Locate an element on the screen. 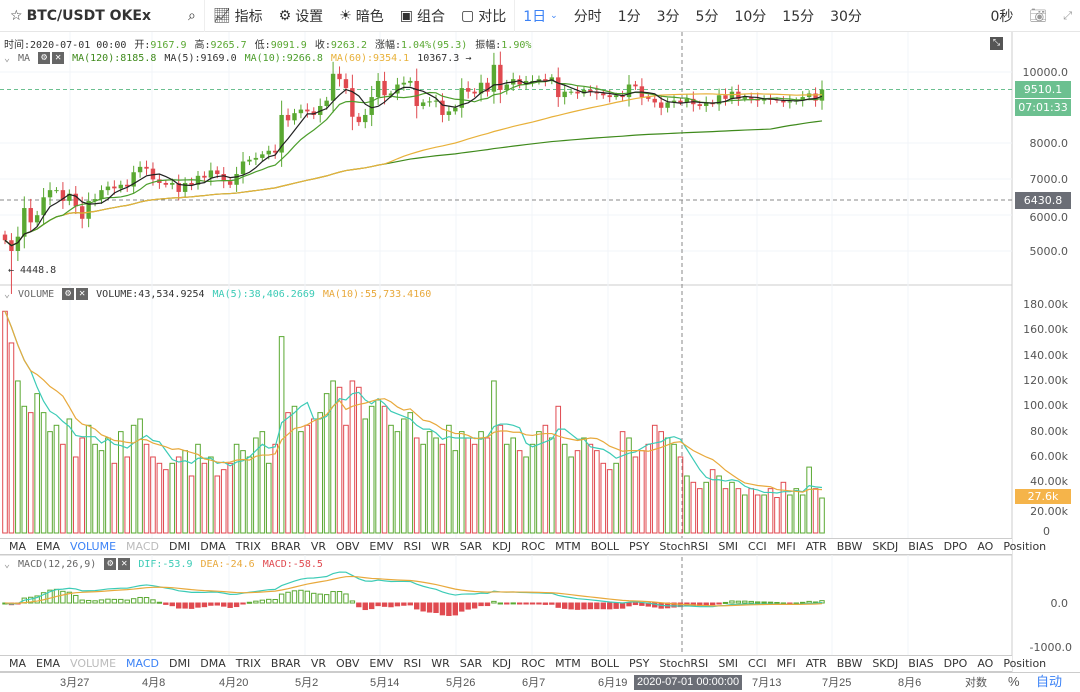 This screenshot has height=692, width=1080. interval-3m: 3分 is located at coordinates (668, 16).